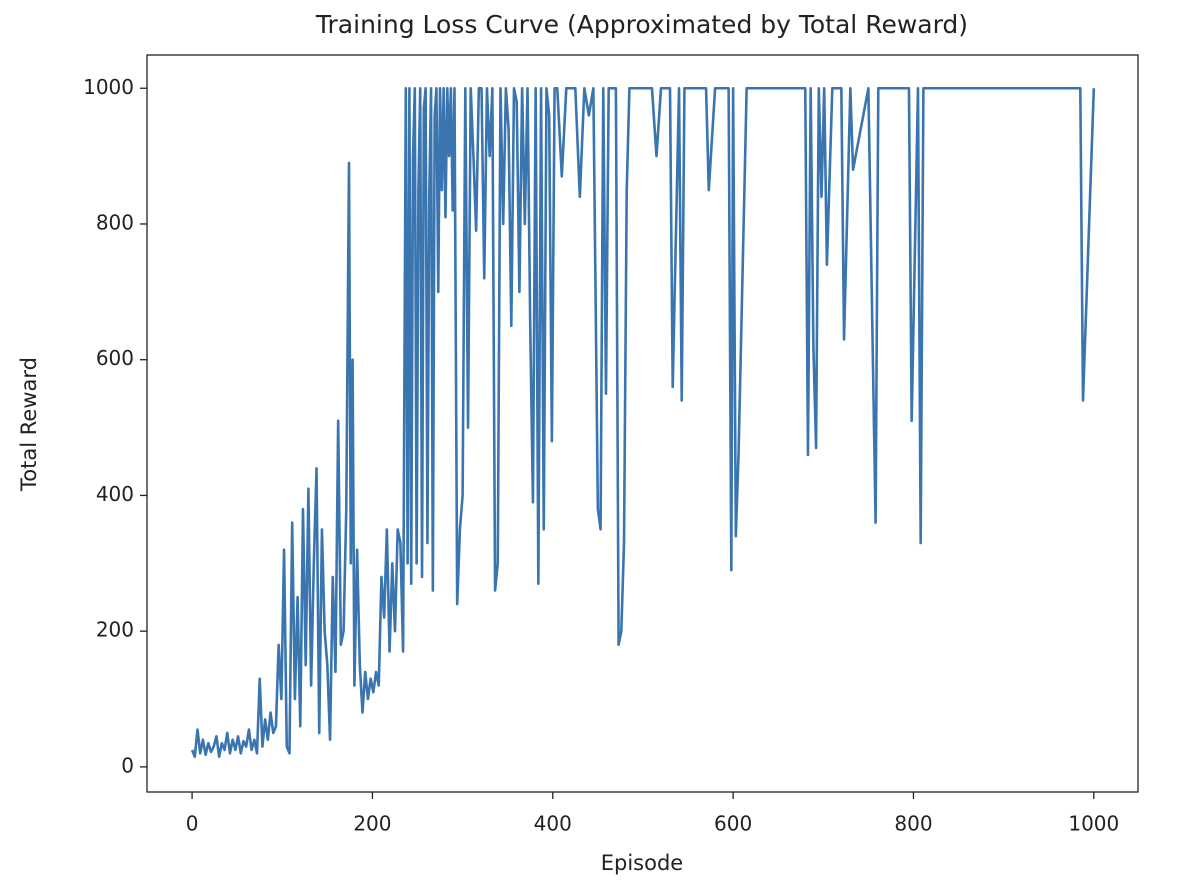  Describe the element at coordinates (372, 824) in the screenshot. I see `x-tick-label: 200` at that location.